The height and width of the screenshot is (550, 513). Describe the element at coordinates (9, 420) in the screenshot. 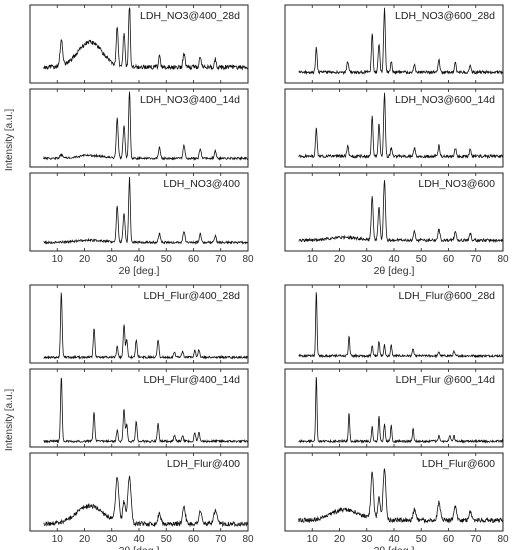

I see `y-axis-label-bottom: Intensity [a.u.]` at that location.